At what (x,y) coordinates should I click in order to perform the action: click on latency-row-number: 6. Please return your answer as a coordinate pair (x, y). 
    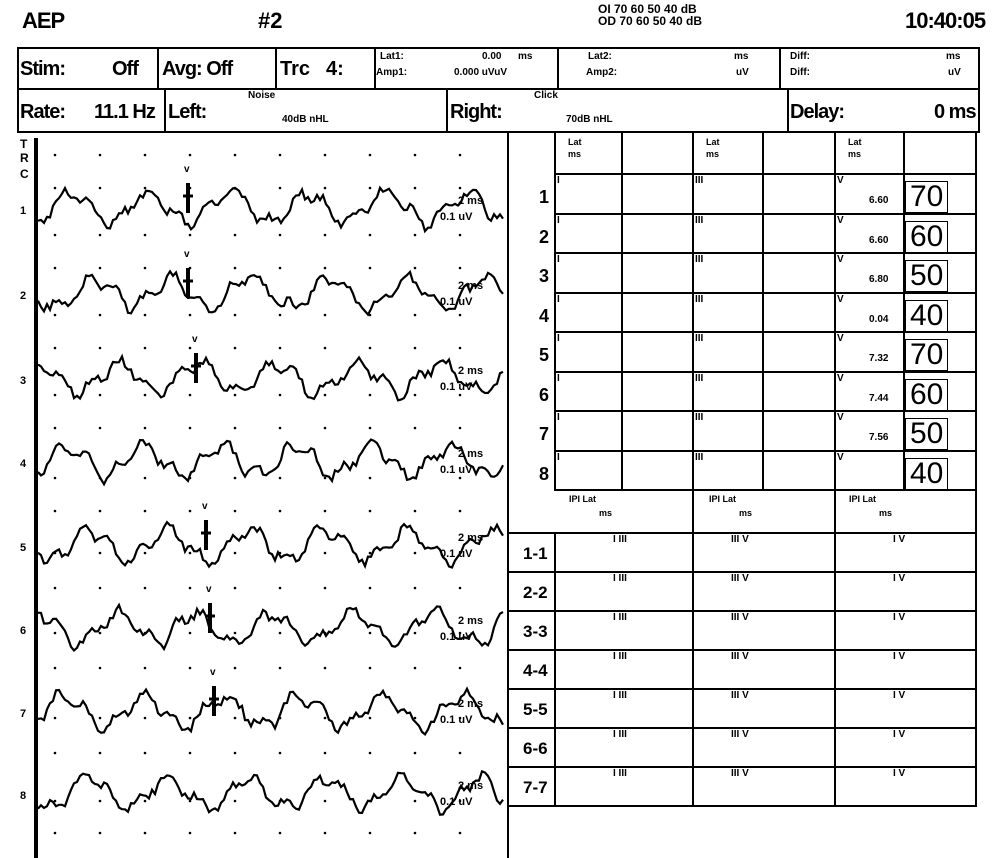
    Looking at the image, I should click on (544, 394).